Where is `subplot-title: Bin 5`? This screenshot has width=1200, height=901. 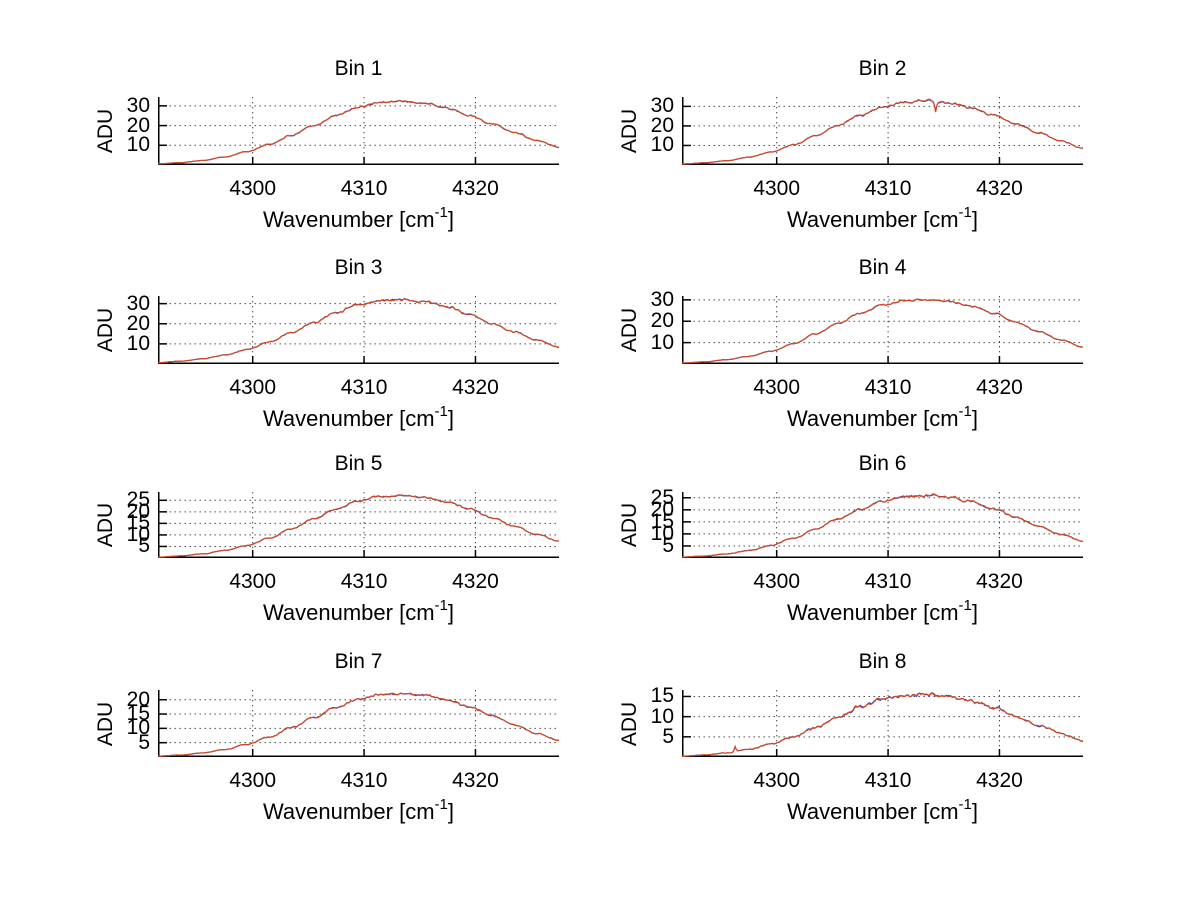
subplot-title: Bin 5 is located at coordinates (358, 463).